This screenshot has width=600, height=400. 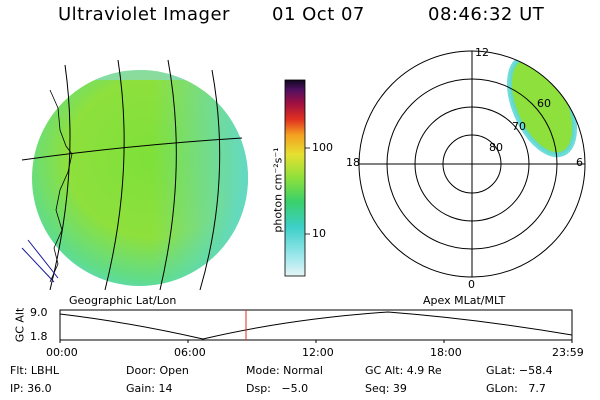 What do you see at coordinates (144, 14) in the screenshot?
I see `instrument-title: Ultraviolet Imager` at bounding box center [144, 14].